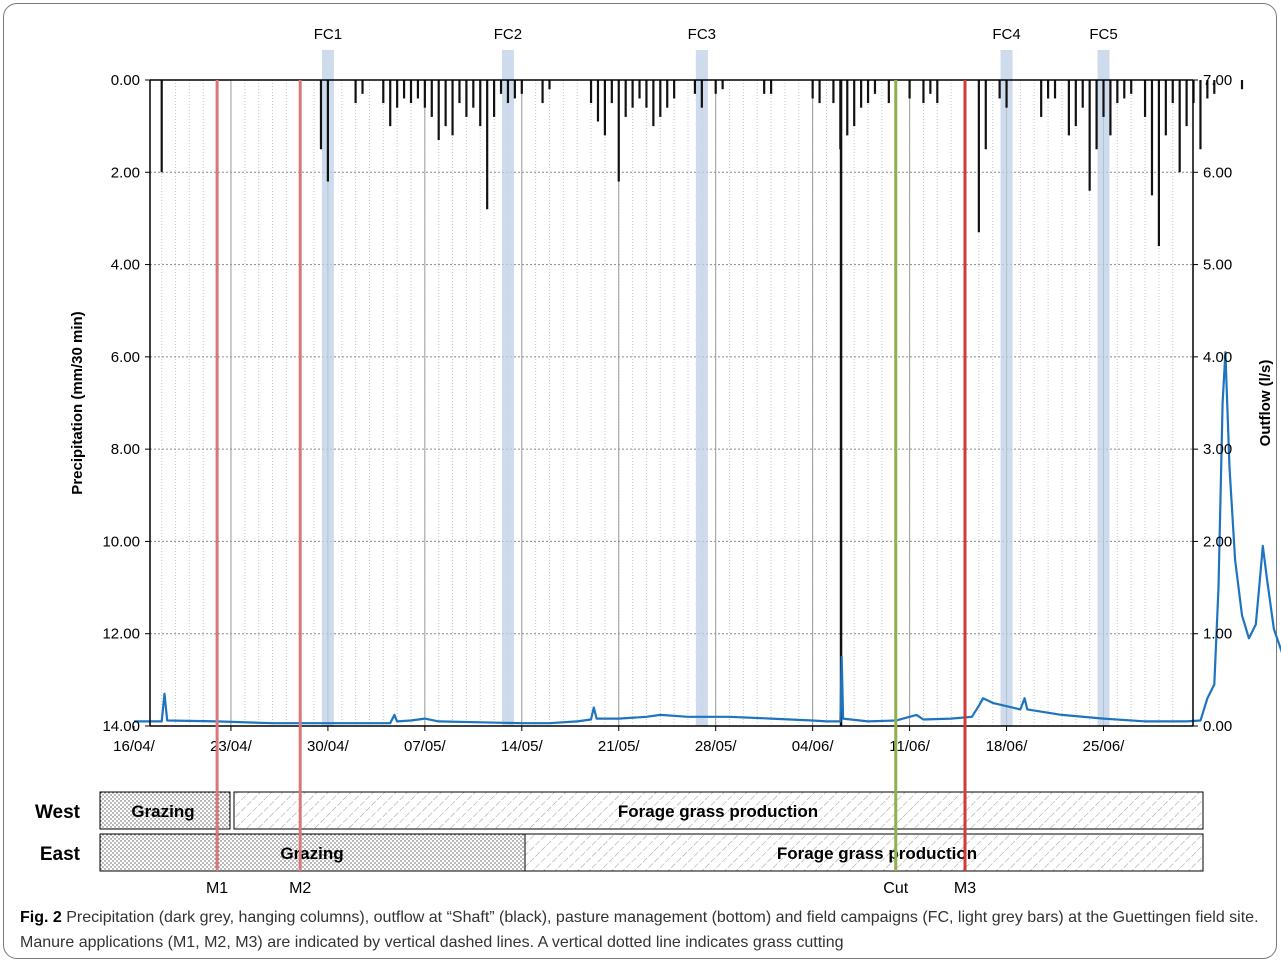 This screenshot has width=1281, height=963. Describe the element at coordinates (77, 402) in the screenshot. I see `y-left-axis-title: Precipitation (mm/30 min)` at that location.